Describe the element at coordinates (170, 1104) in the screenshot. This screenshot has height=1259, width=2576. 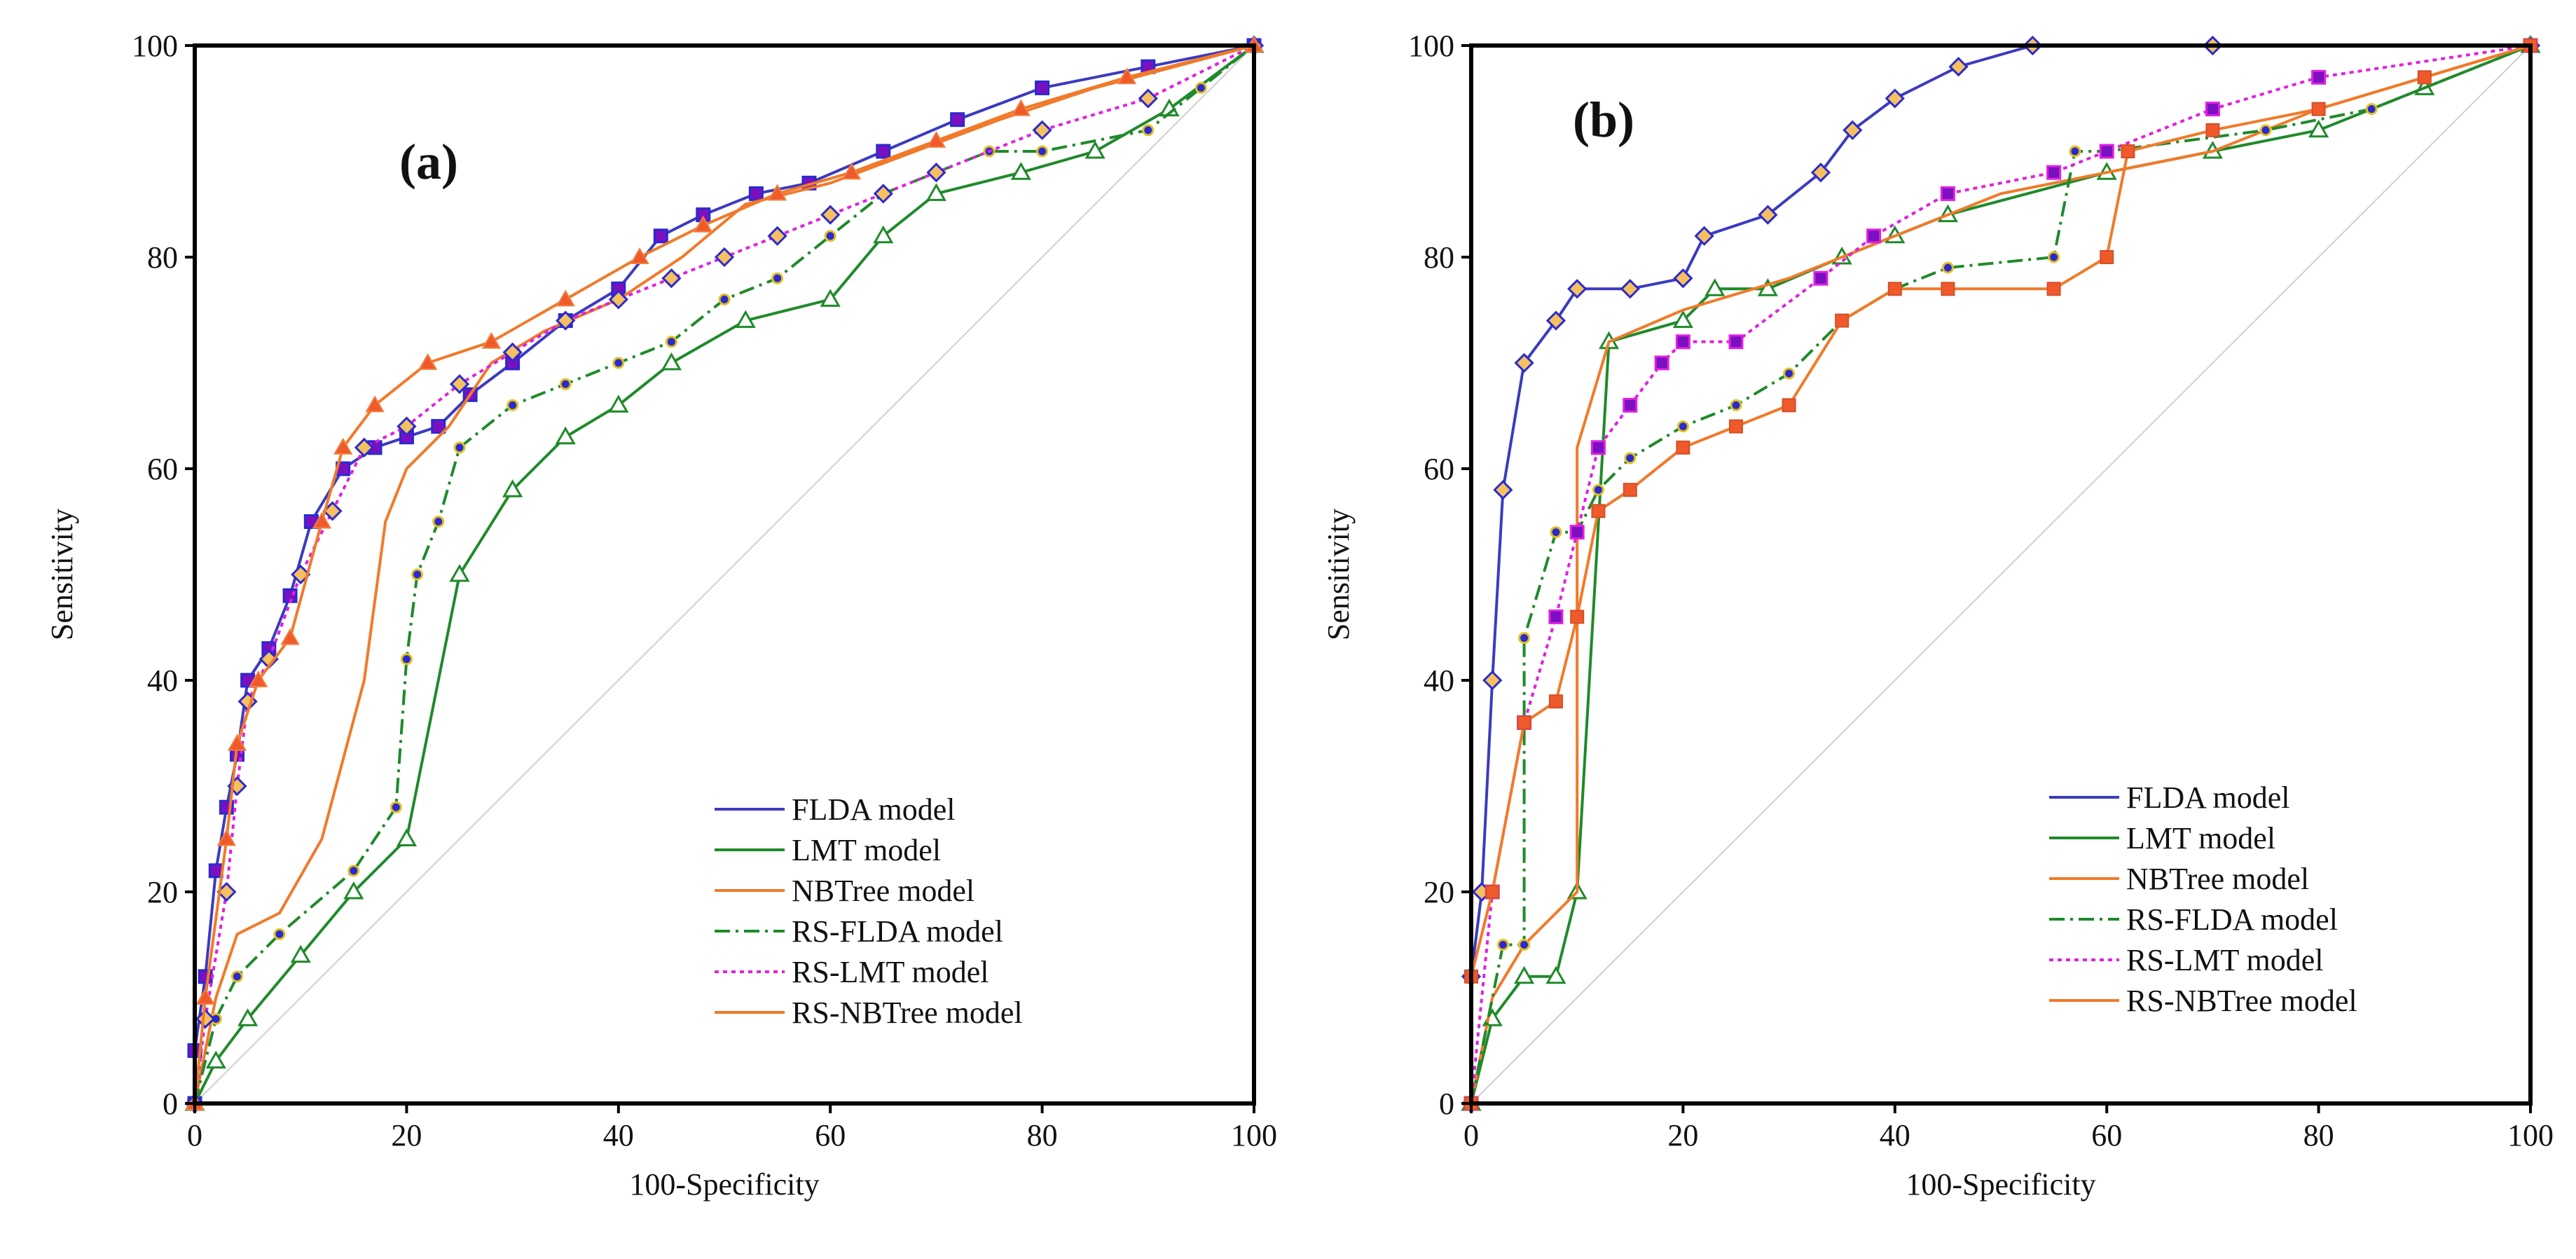
I see `y-tick-label: 0` at that location.